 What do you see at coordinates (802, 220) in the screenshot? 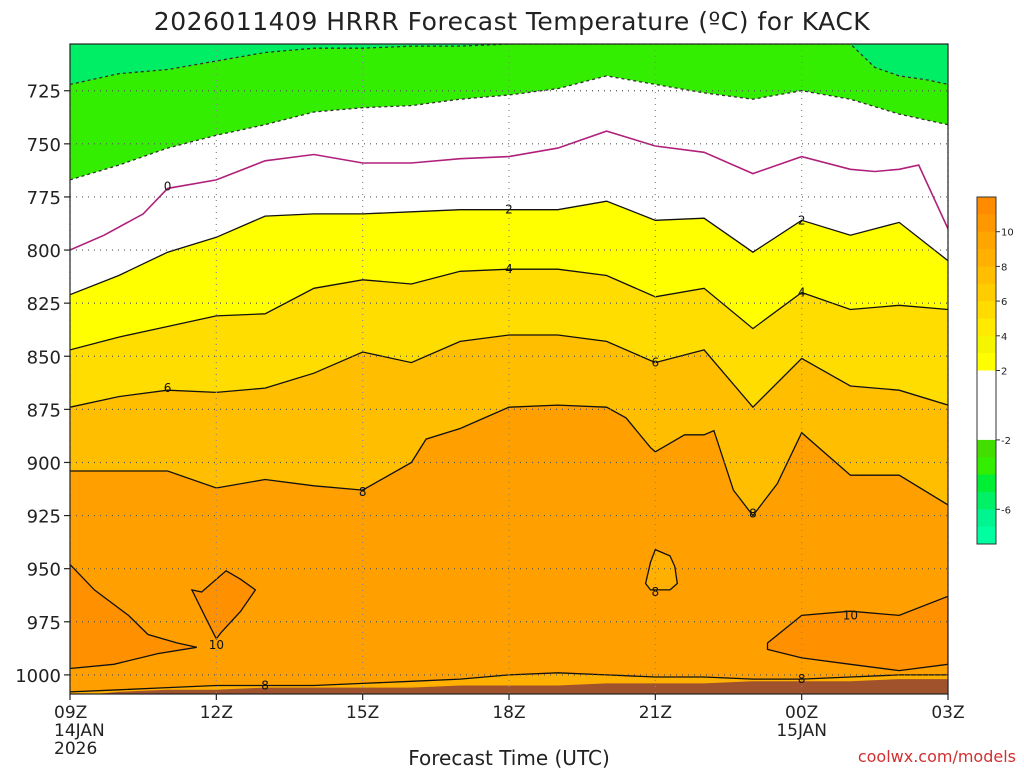
I see `contour-label-2-3-1: 2` at bounding box center [802, 220].